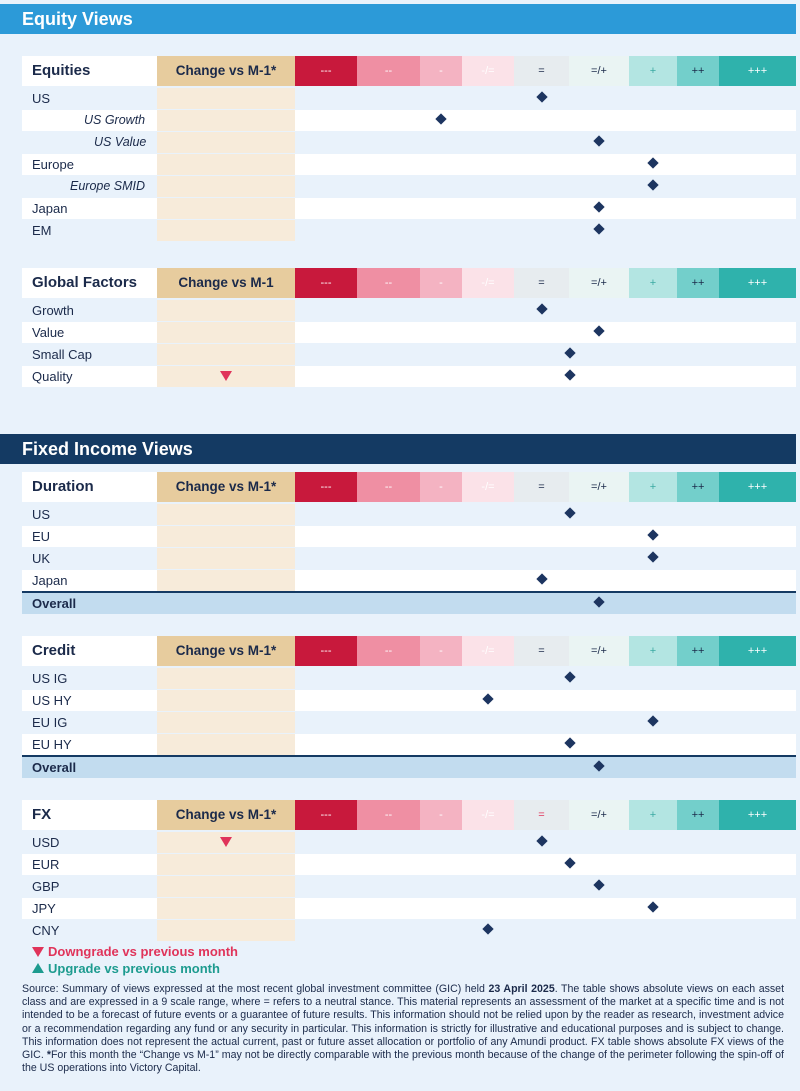 The width and height of the screenshot is (800, 1091). What do you see at coordinates (409, 164) in the screenshot?
I see `table-row: Europe` at bounding box center [409, 164].